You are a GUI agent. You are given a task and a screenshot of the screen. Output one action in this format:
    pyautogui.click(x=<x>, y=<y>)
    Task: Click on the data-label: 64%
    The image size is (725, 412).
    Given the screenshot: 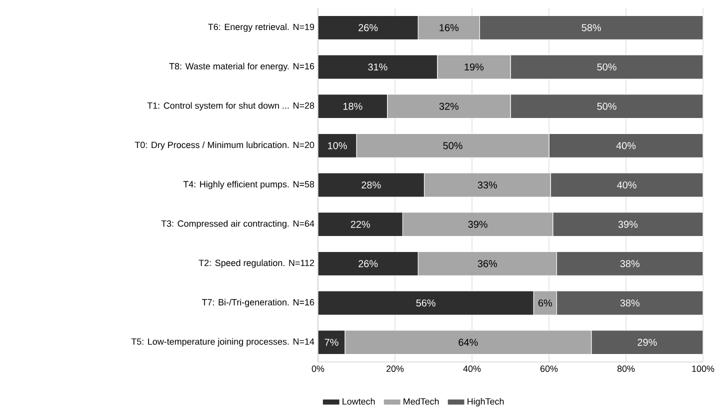 What is the action you would take?
    pyautogui.click(x=468, y=342)
    